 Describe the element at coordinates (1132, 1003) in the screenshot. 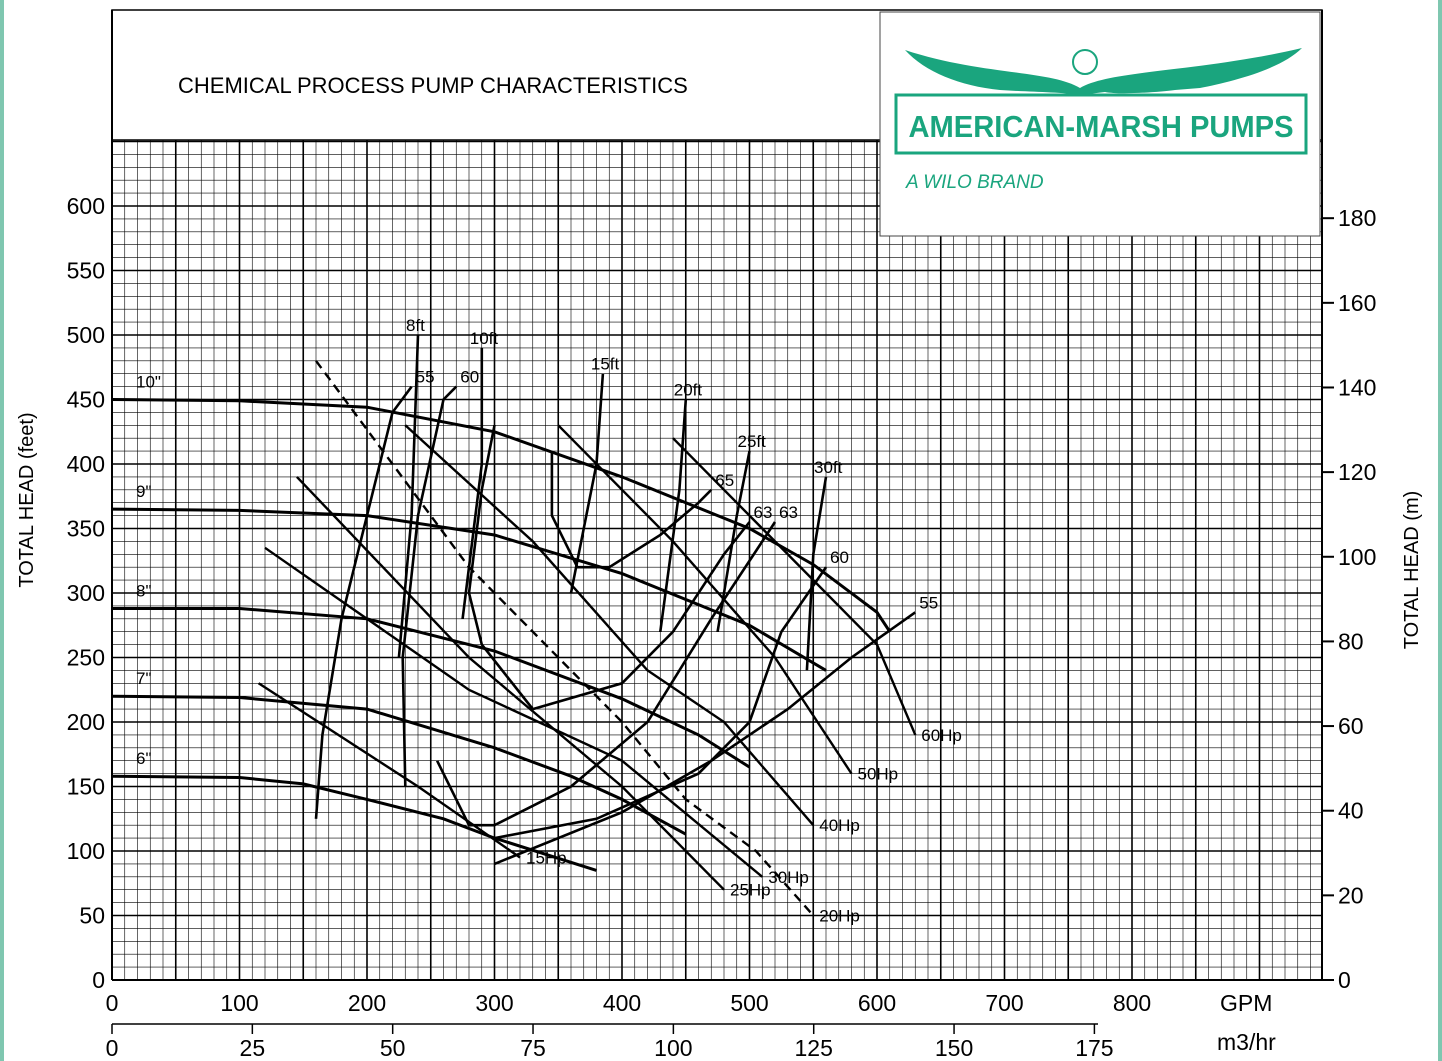

I see `x-tick-label: 800` at that location.